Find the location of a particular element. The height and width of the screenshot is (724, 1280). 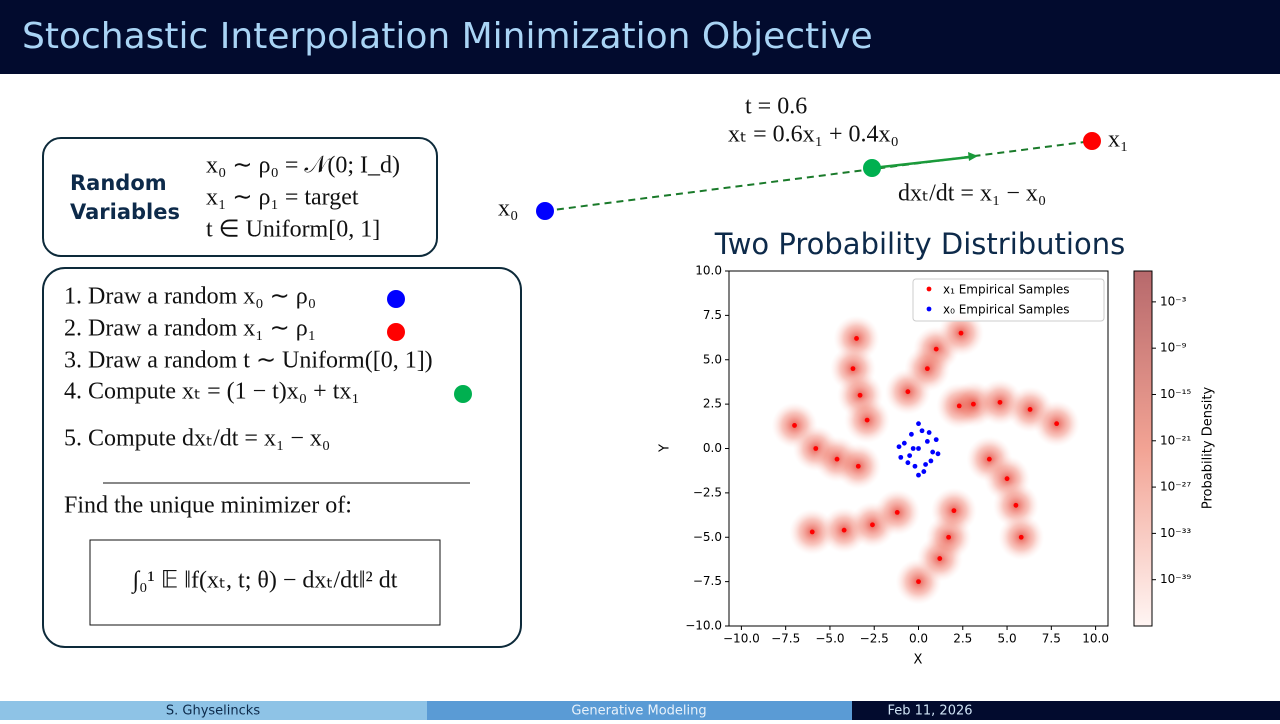

legend-entry: x₀ Empirical Samples is located at coordinates (1006, 310).